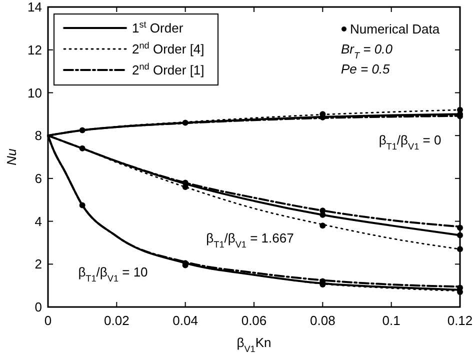 Image resolution: width=474 pixels, height=357 pixels. What do you see at coordinates (168, 48) in the screenshot?
I see `legend-label: 2$^{nd}$ Order [4]` at bounding box center [168, 48].